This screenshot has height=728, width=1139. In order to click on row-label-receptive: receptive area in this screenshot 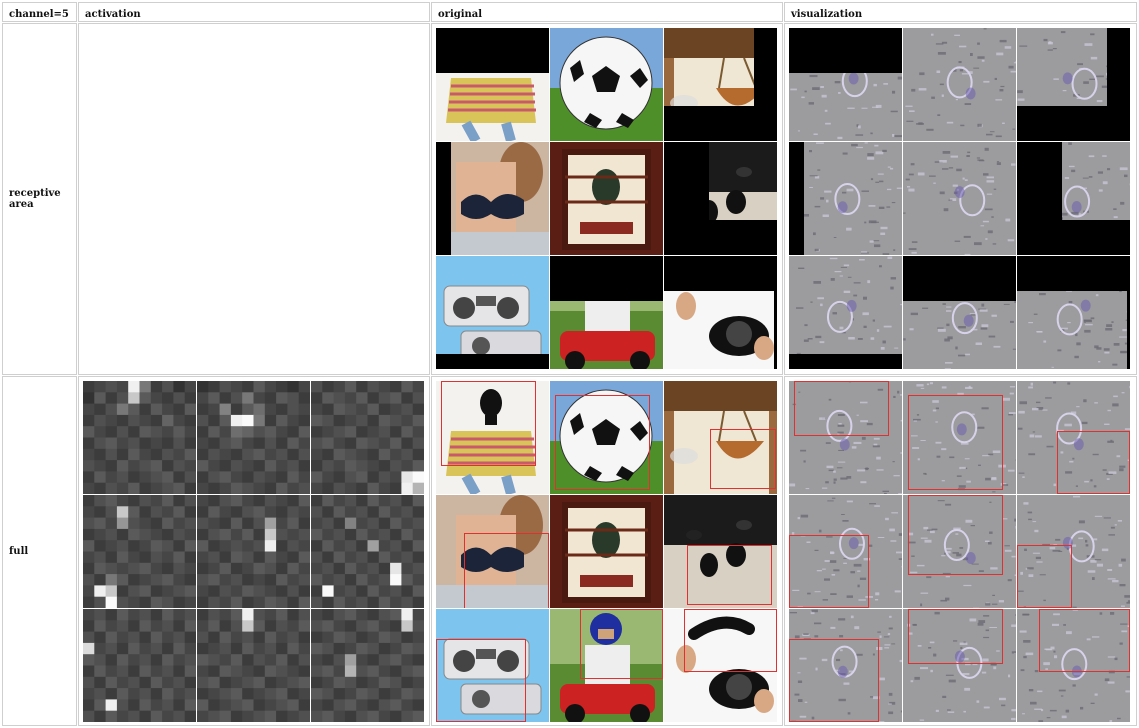, I will do `click(39, 199)`.